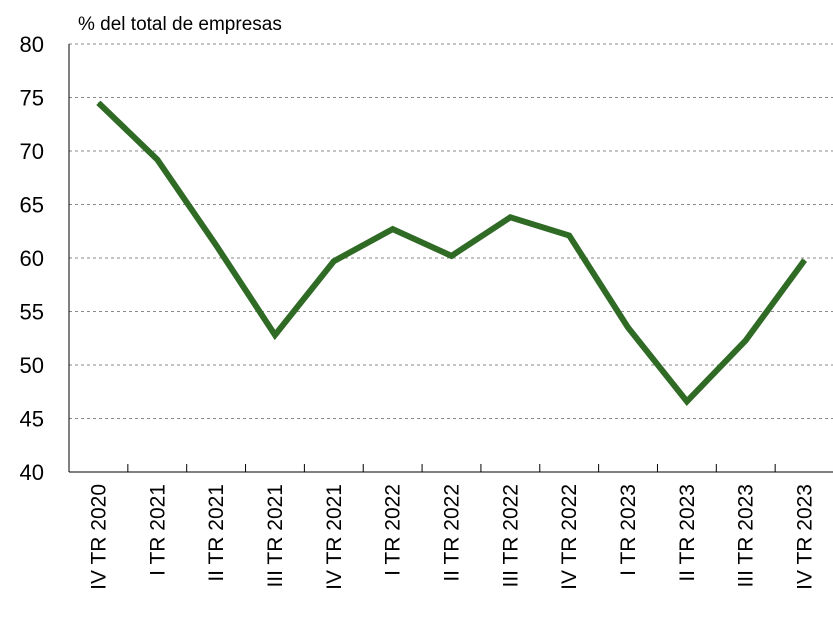 The height and width of the screenshot is (618, 833). What do you see at coordinates (746, 536) in the screenshot?
I see `x-tick-label: III TR 2023` at bounding box center [746, 536].